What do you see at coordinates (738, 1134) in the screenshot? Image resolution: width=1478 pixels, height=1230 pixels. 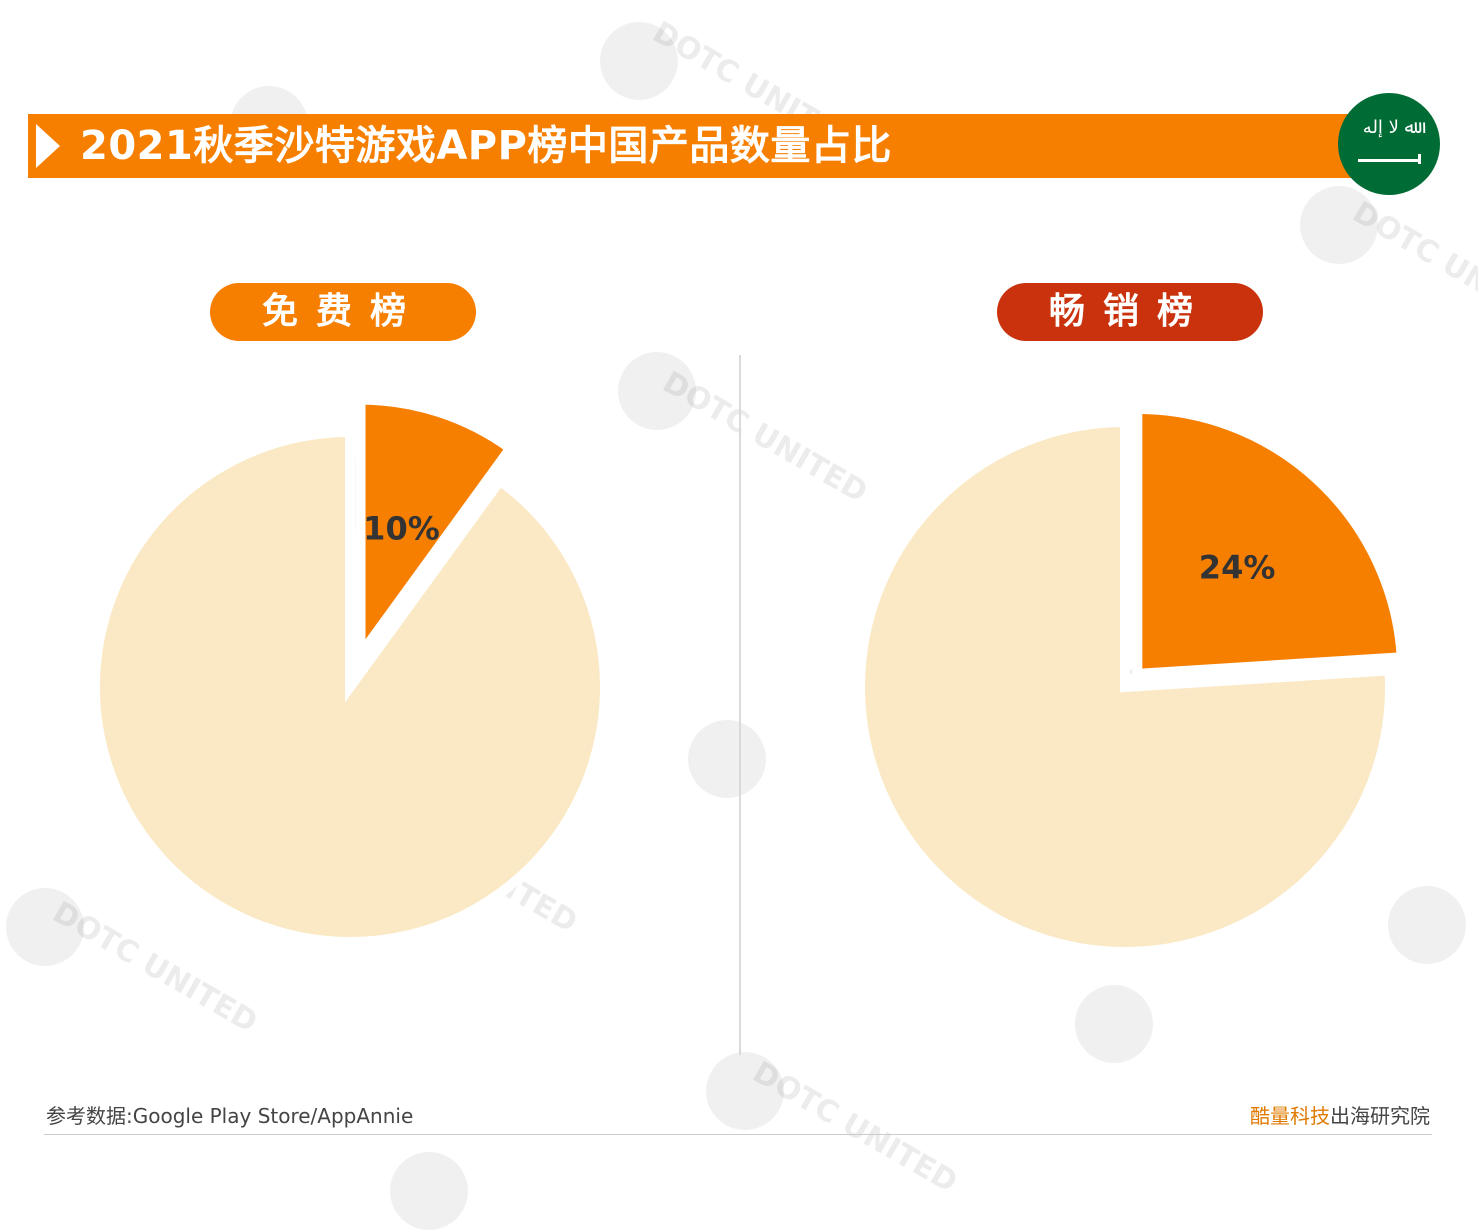 I see `bottom-rule` at bounding box center [738, 1134].